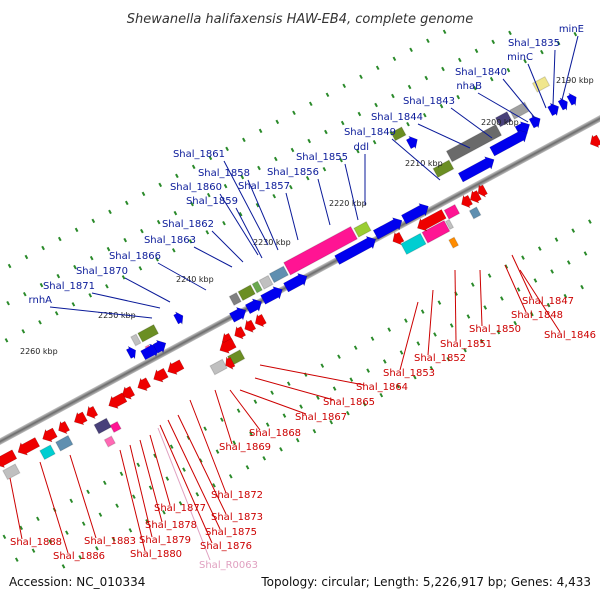  I want to click on gene-label: Shal_1872, so click(237, 495).